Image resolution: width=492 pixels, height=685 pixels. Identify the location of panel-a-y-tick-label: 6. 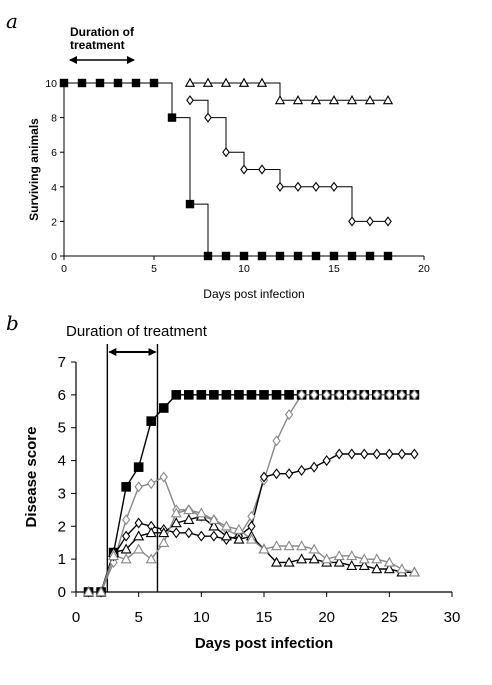
(54, 153).